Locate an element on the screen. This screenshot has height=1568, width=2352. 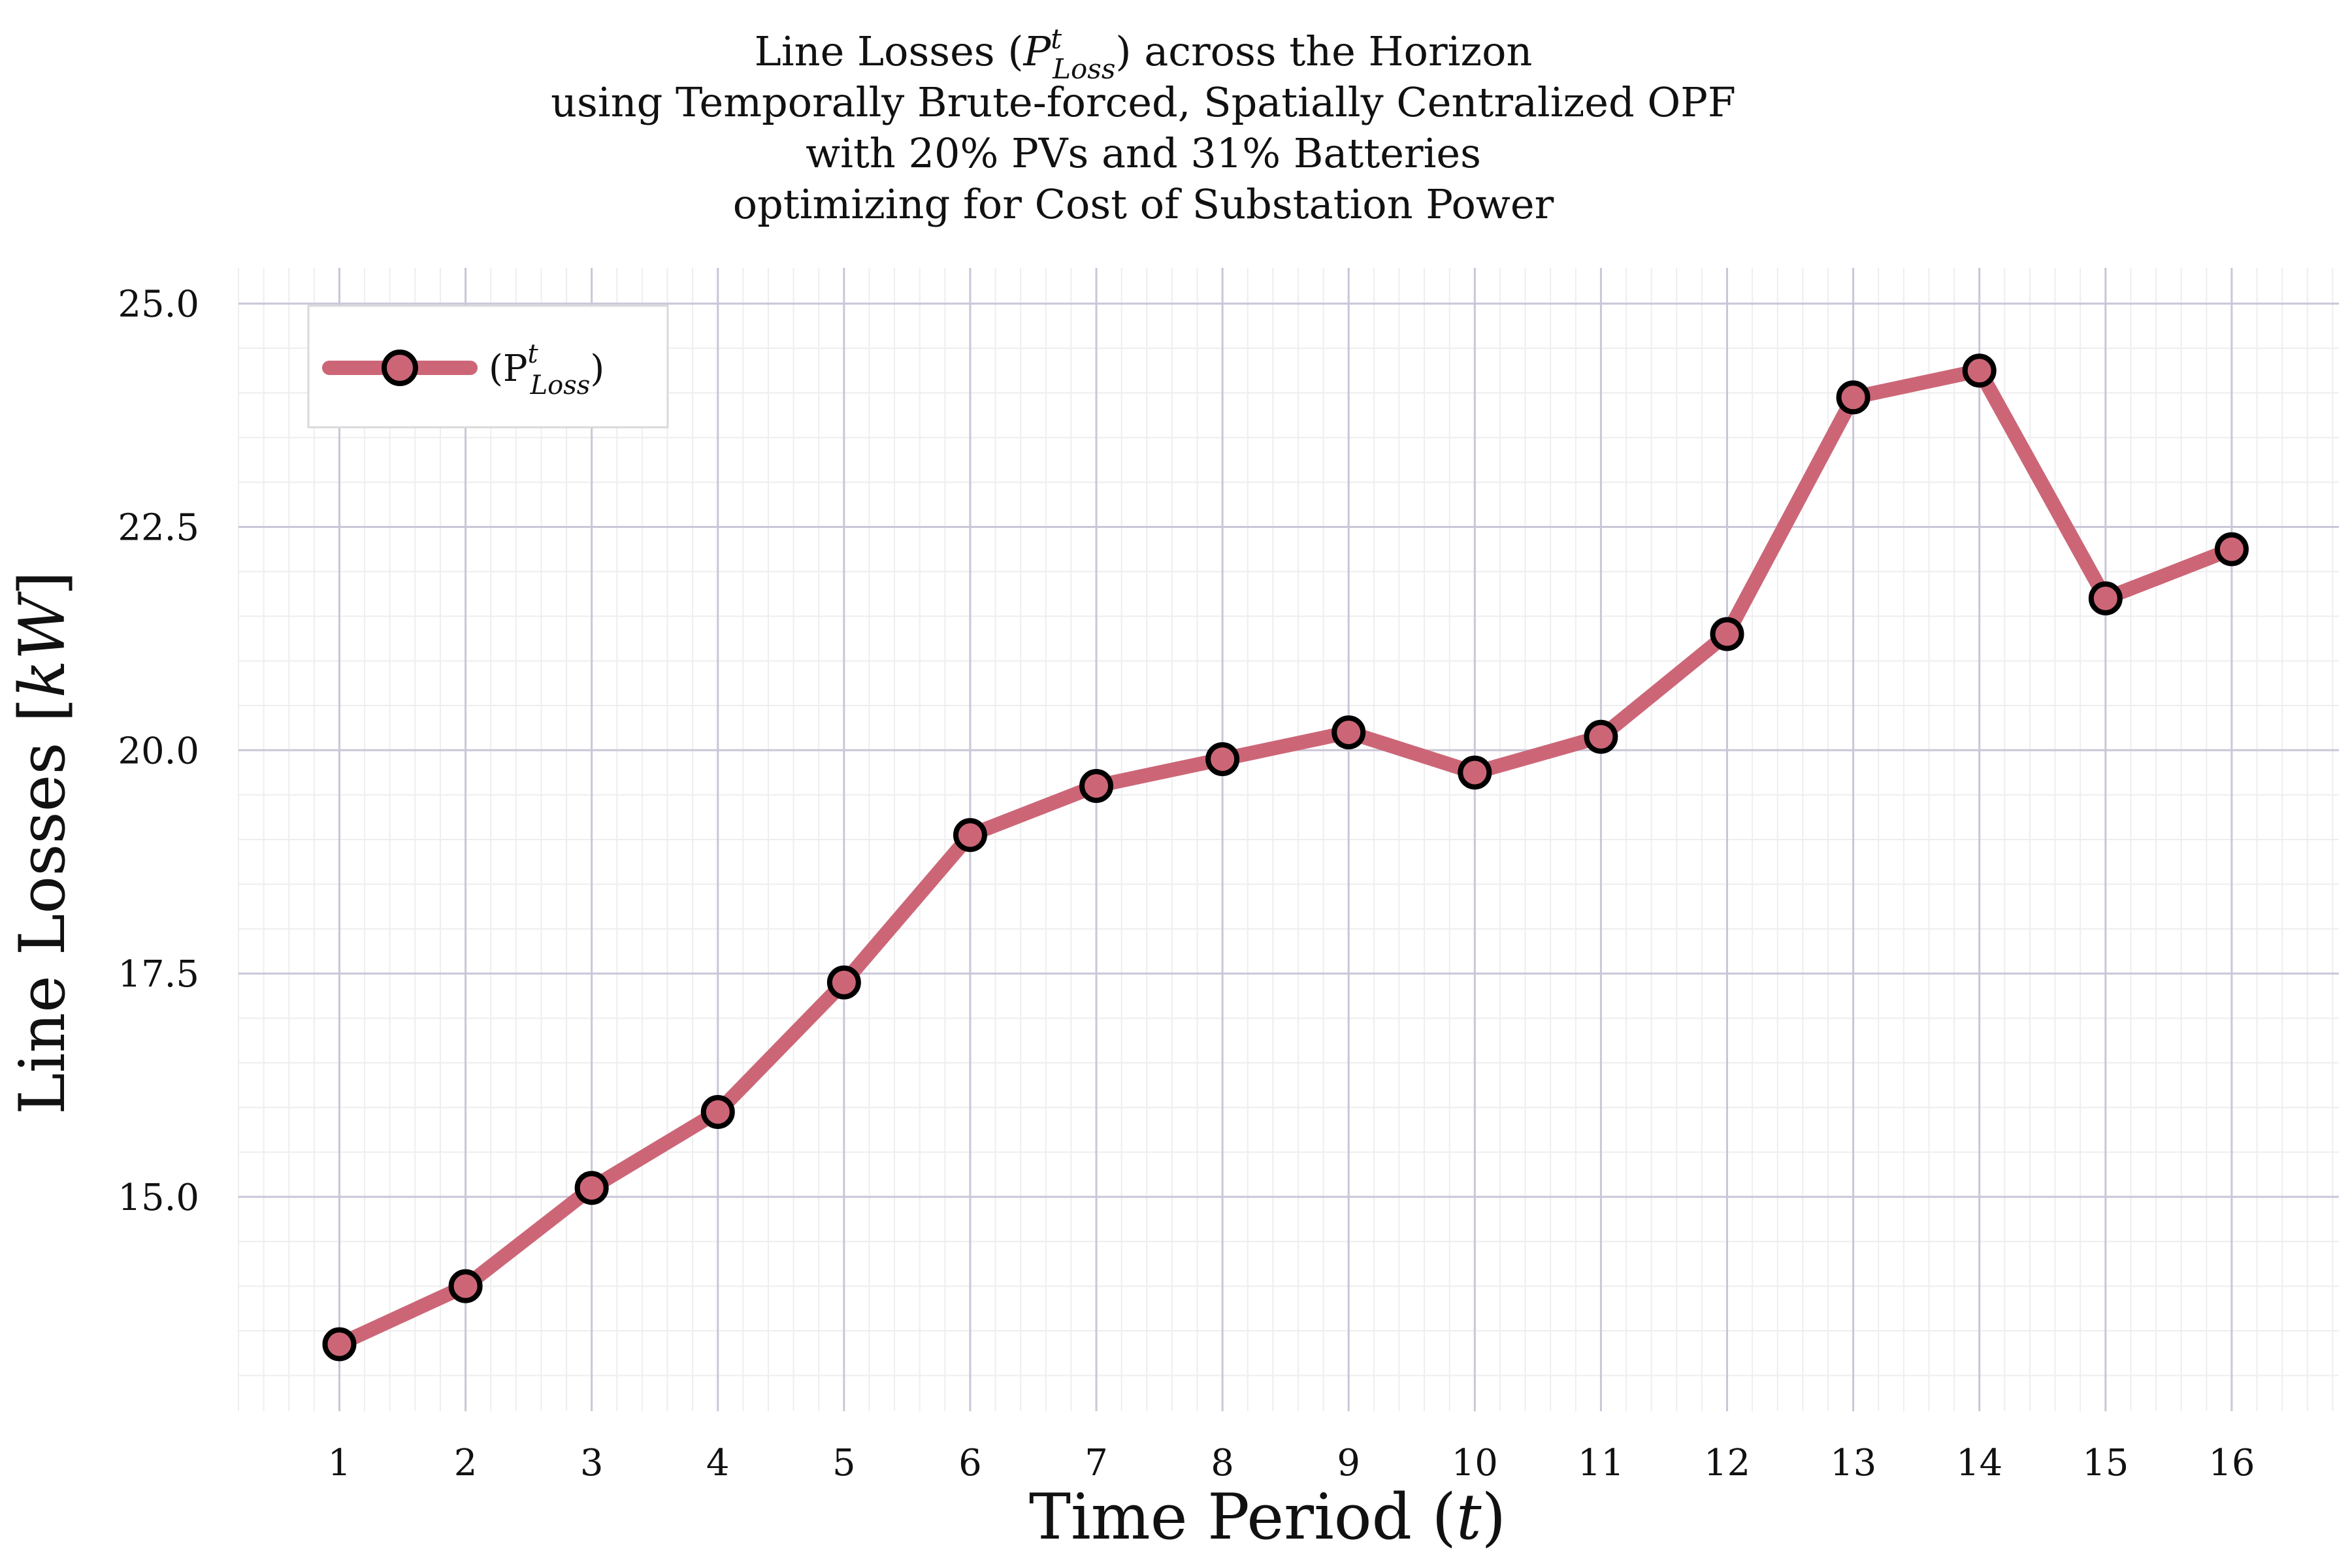
x-tick-label: 12 is located at coordinates (1727, 1463).